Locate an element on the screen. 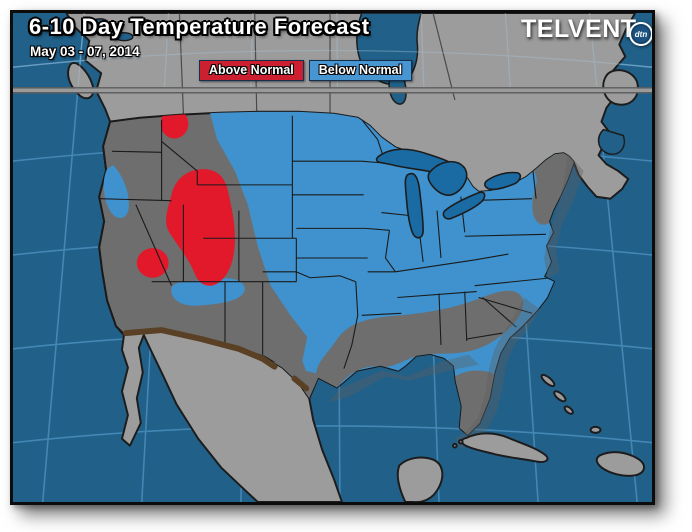  islands is located at coordinates (520, 437).